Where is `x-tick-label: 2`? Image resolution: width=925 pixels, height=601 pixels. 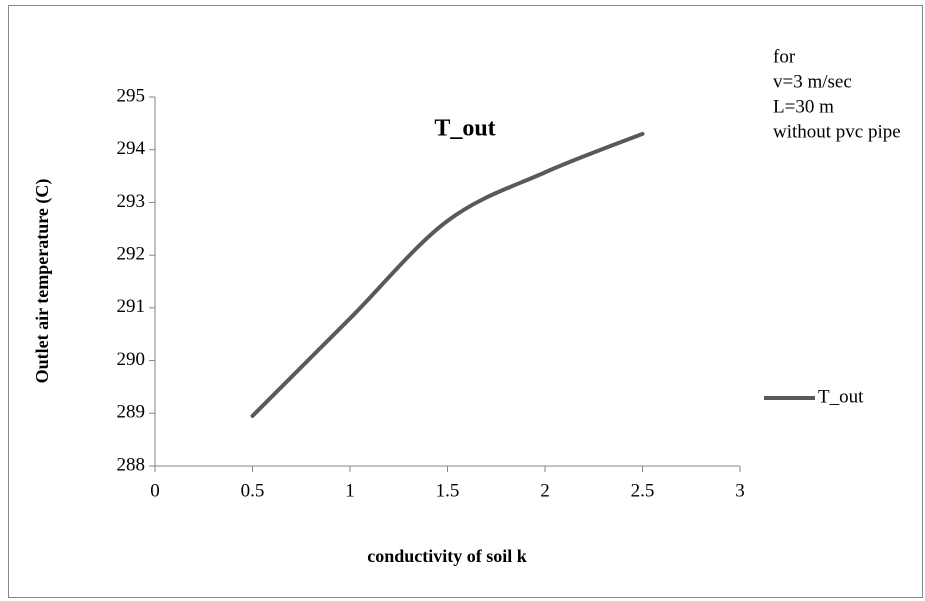
x-tick-label: 2 is located at coordinates (545, 490).